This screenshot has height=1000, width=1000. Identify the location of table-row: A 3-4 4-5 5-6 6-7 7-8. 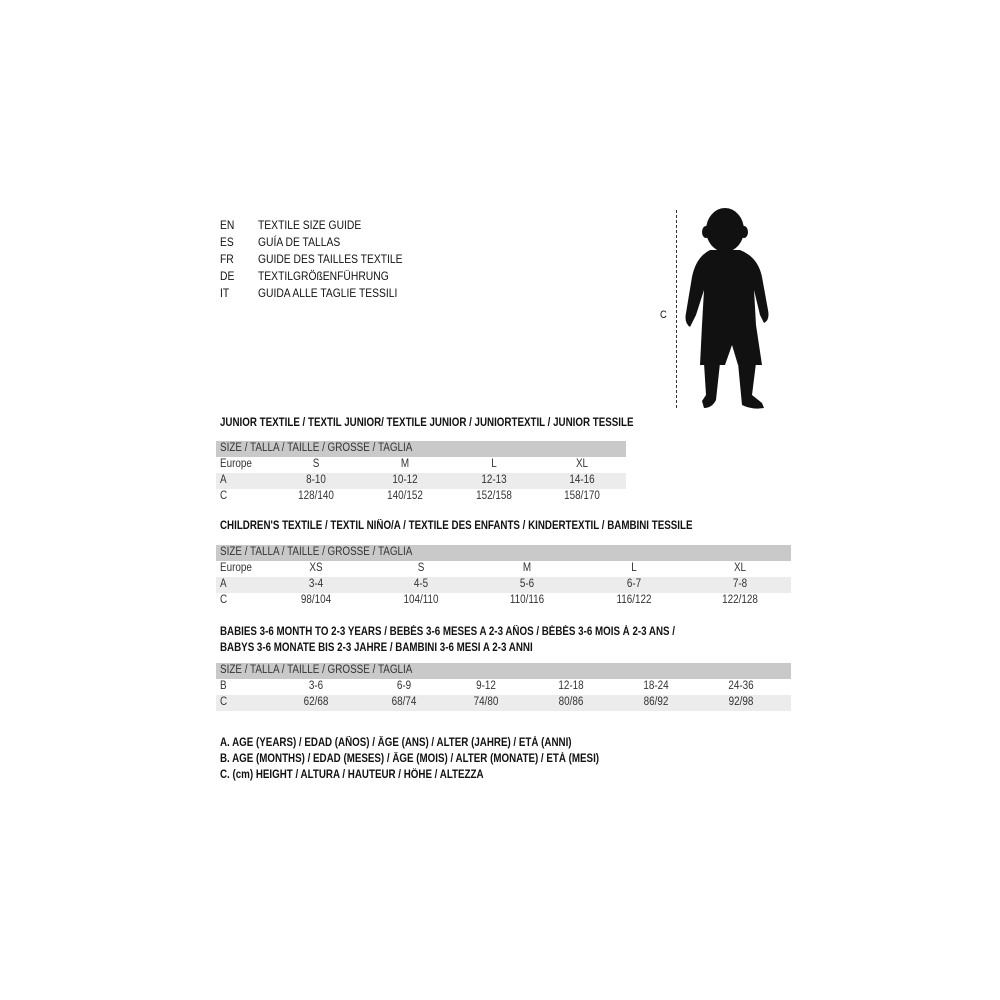
(503, 585).